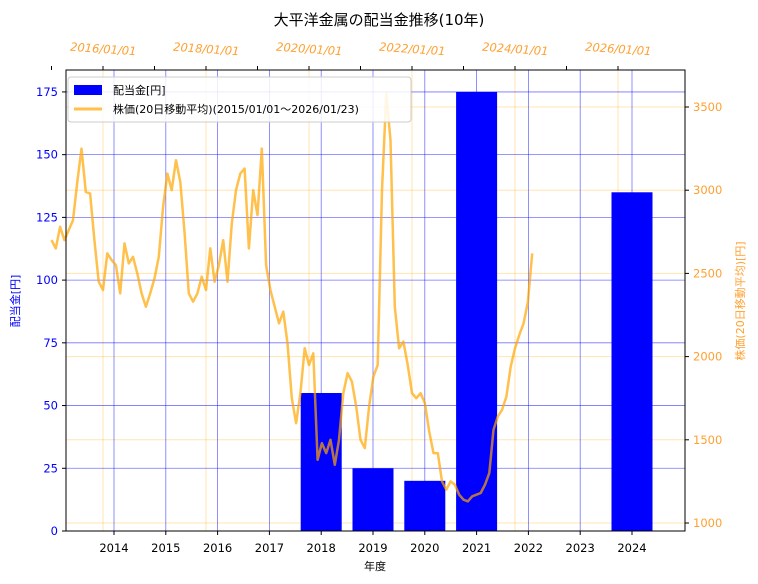 The image size is (758, 584). I want to click on legend-box, so click(239, 99).